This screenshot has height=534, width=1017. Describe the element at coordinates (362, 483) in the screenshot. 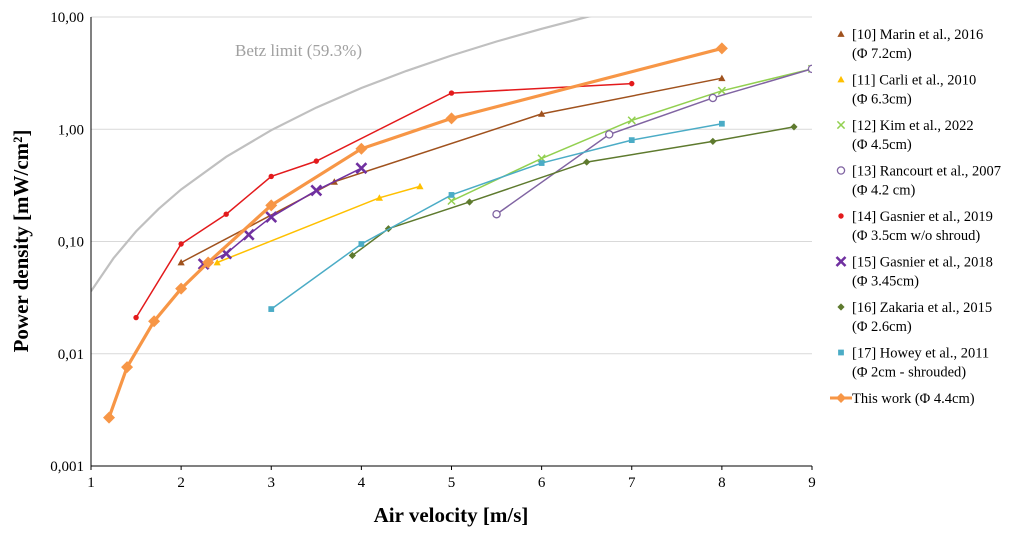

I see `x-tick-label: 4` at that location.